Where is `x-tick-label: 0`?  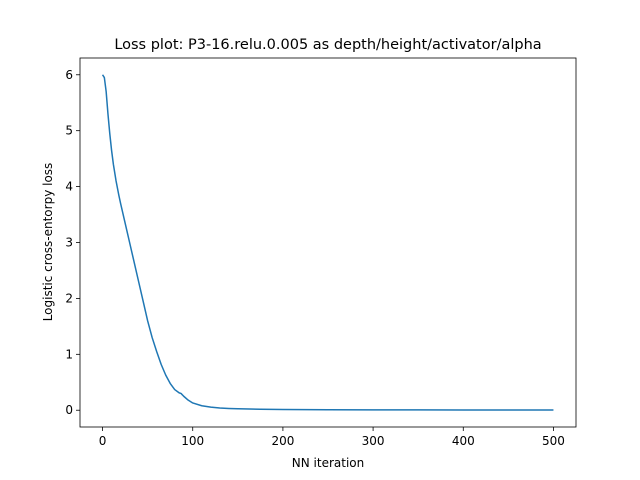
x-tick-label: 0 is located at coordinates (103, 441).